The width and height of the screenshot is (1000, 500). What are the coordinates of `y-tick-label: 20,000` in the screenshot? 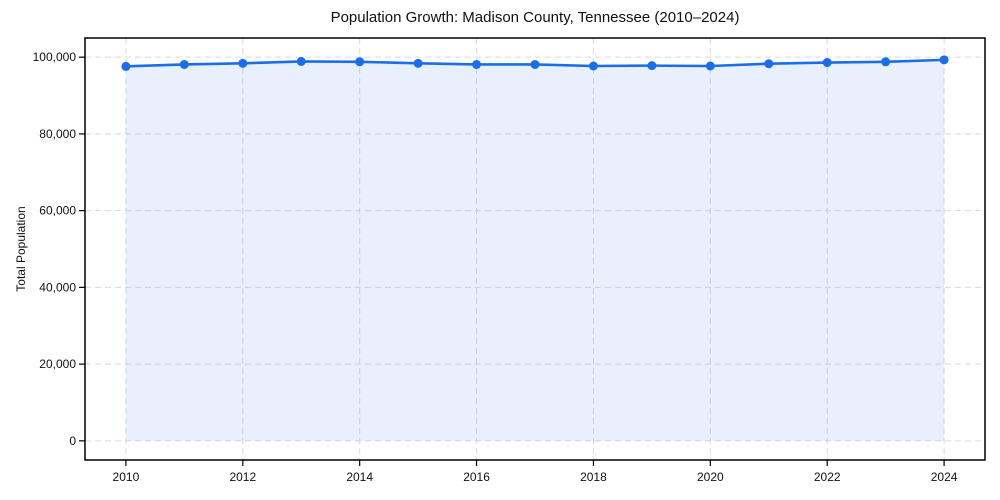 It's located at (57, 364).